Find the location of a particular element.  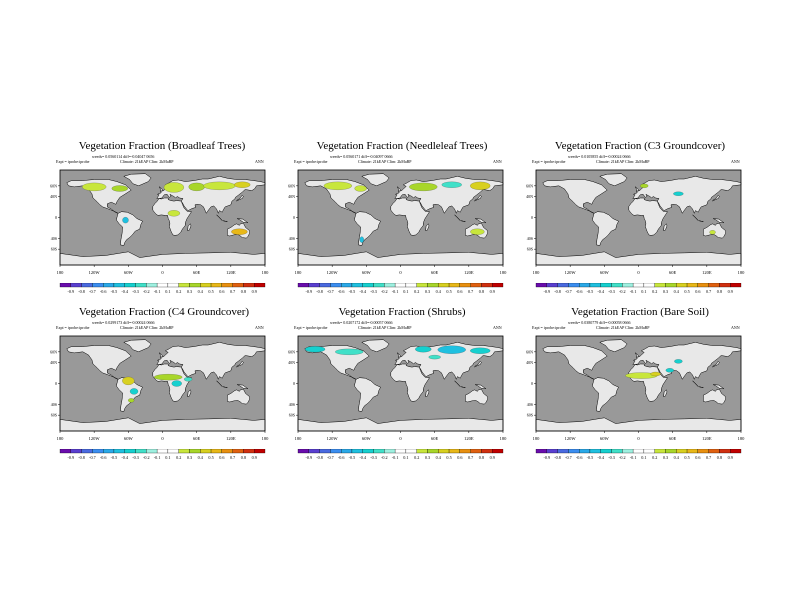

y-tick-label: 60S is located at coordinates (530, 415).